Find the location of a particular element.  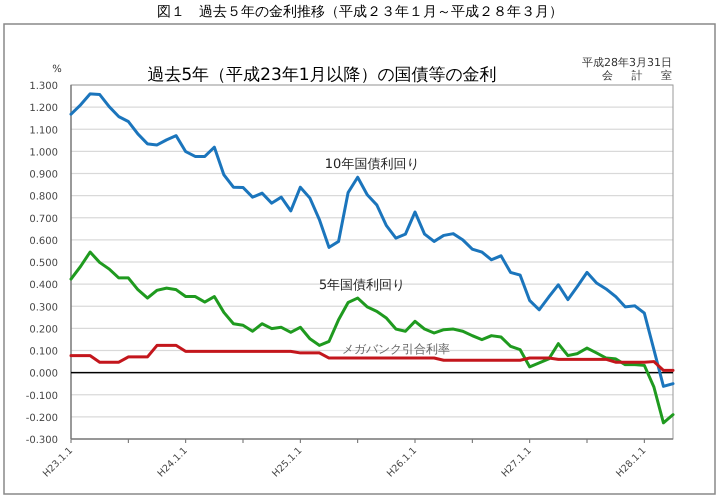

y-tick-label: 1.200 is located at coordinates (43, 108).